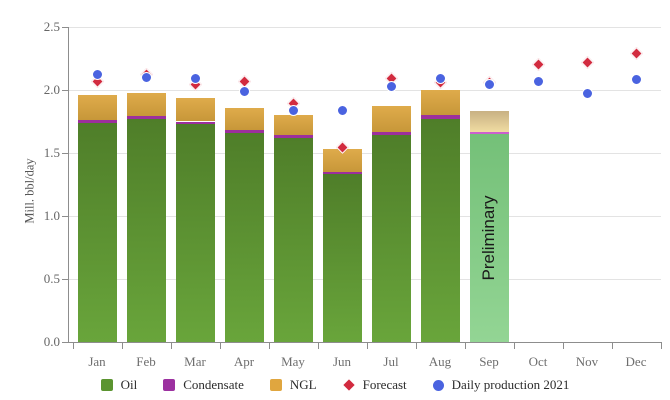 This screenshot has height=400, width=670. What do you see at coordinates (244, 91) in the screenshot?
I see `daily-production-circle-icon-apr` at bounding box center [244, 91].